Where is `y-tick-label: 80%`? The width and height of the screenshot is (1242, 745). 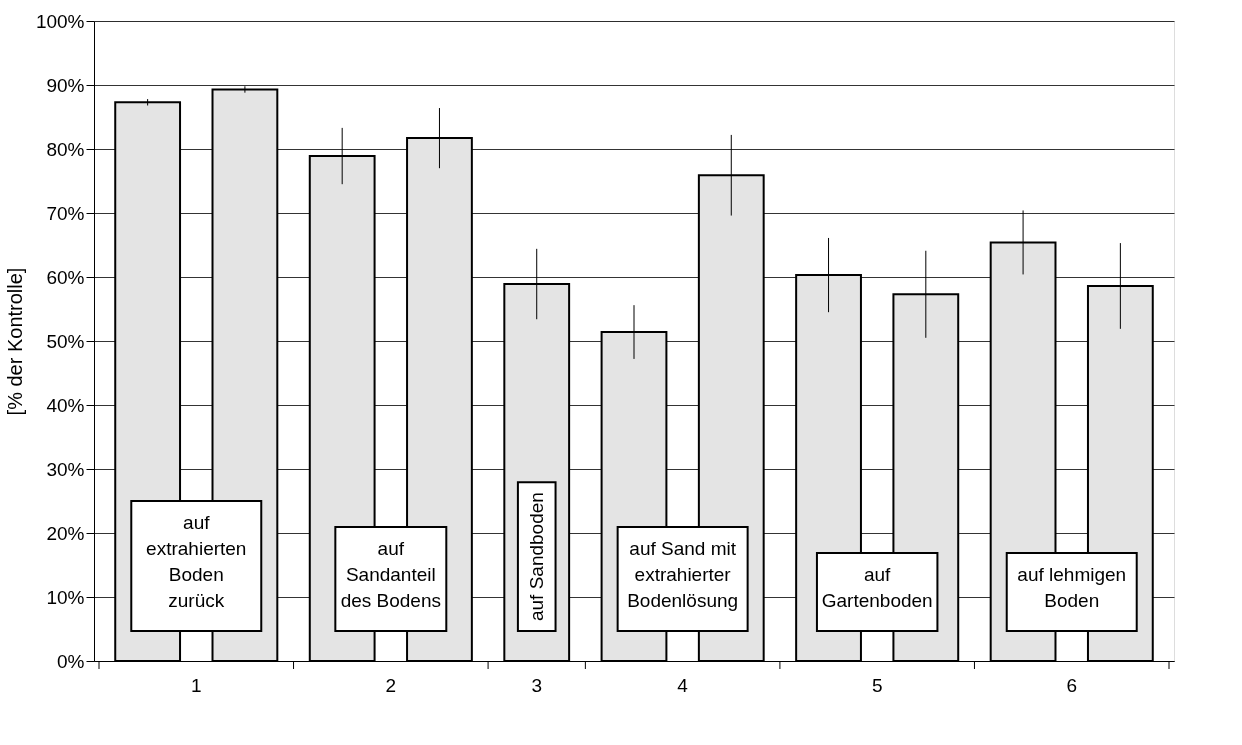 y-tick-label: 80% is located at coordinates (65, 149).